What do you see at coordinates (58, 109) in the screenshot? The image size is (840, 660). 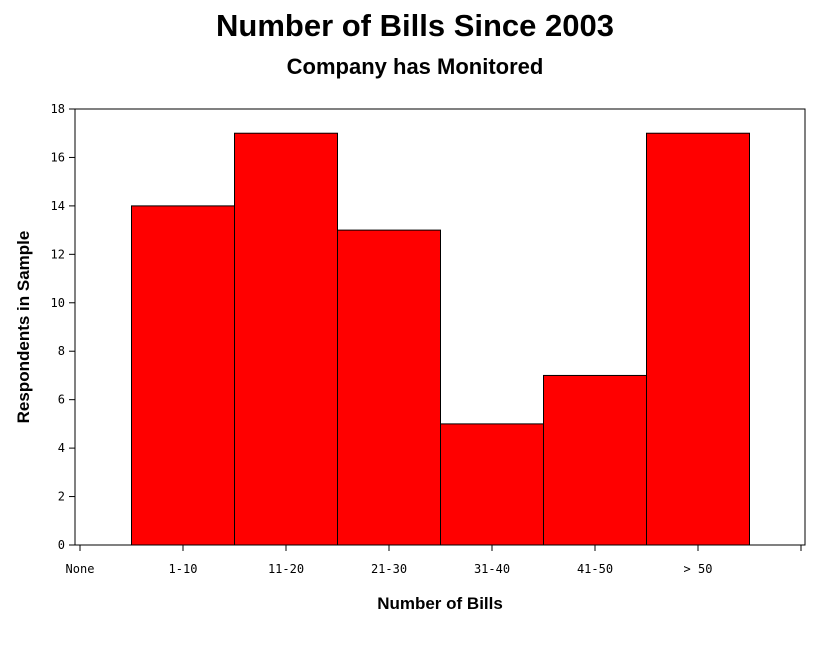 I see `y-tick-label: 18` at bounding box center [58, 109].